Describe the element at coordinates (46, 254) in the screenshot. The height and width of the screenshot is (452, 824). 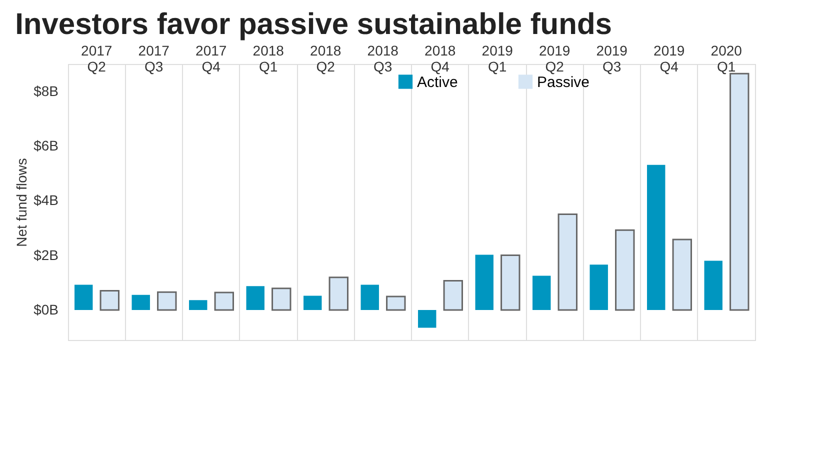
I see `y-tick-label: $2B` at that location.